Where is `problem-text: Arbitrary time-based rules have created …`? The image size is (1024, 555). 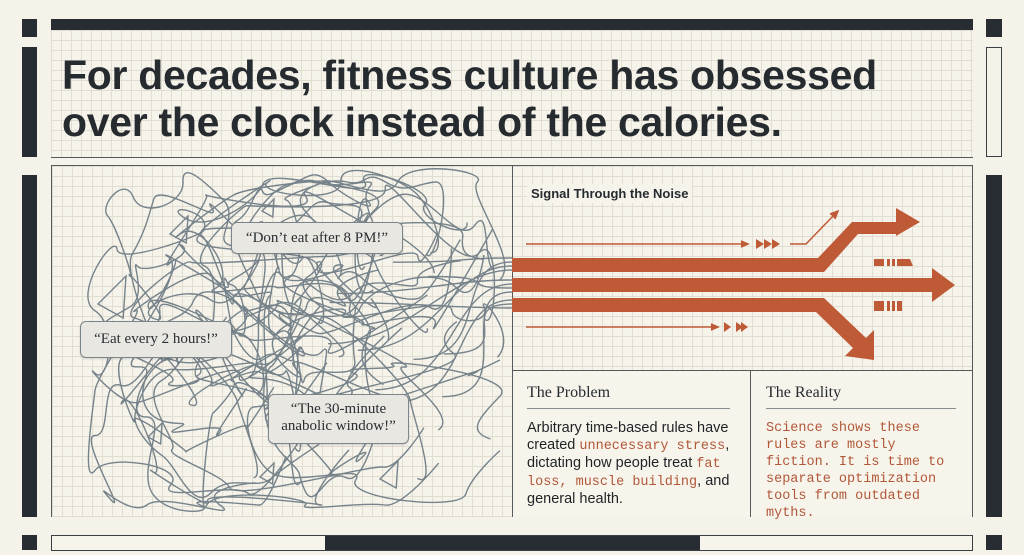 problem-text: Arbitrary time-based rules have created … is located at coordinates (634, 464).